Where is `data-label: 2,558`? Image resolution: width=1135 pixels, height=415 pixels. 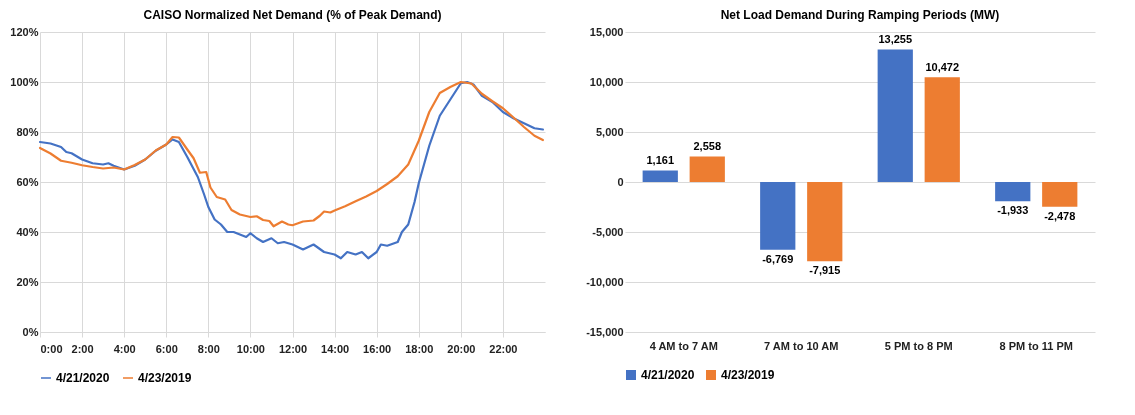 data-label: 2,558 is located at coordinates (707, 146).